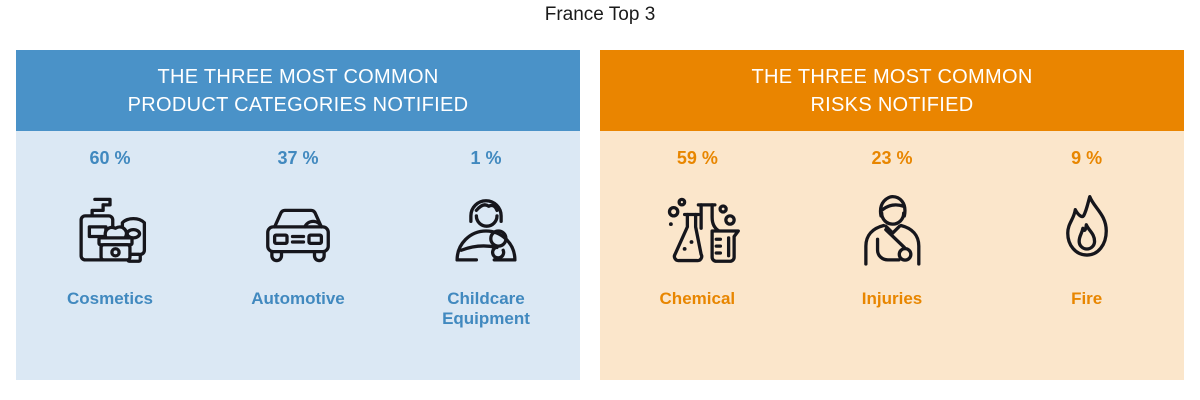 This screenshot has height=400, width=1200. I want to click on cosmetics-label: Cosmetics, so click(110, 298).